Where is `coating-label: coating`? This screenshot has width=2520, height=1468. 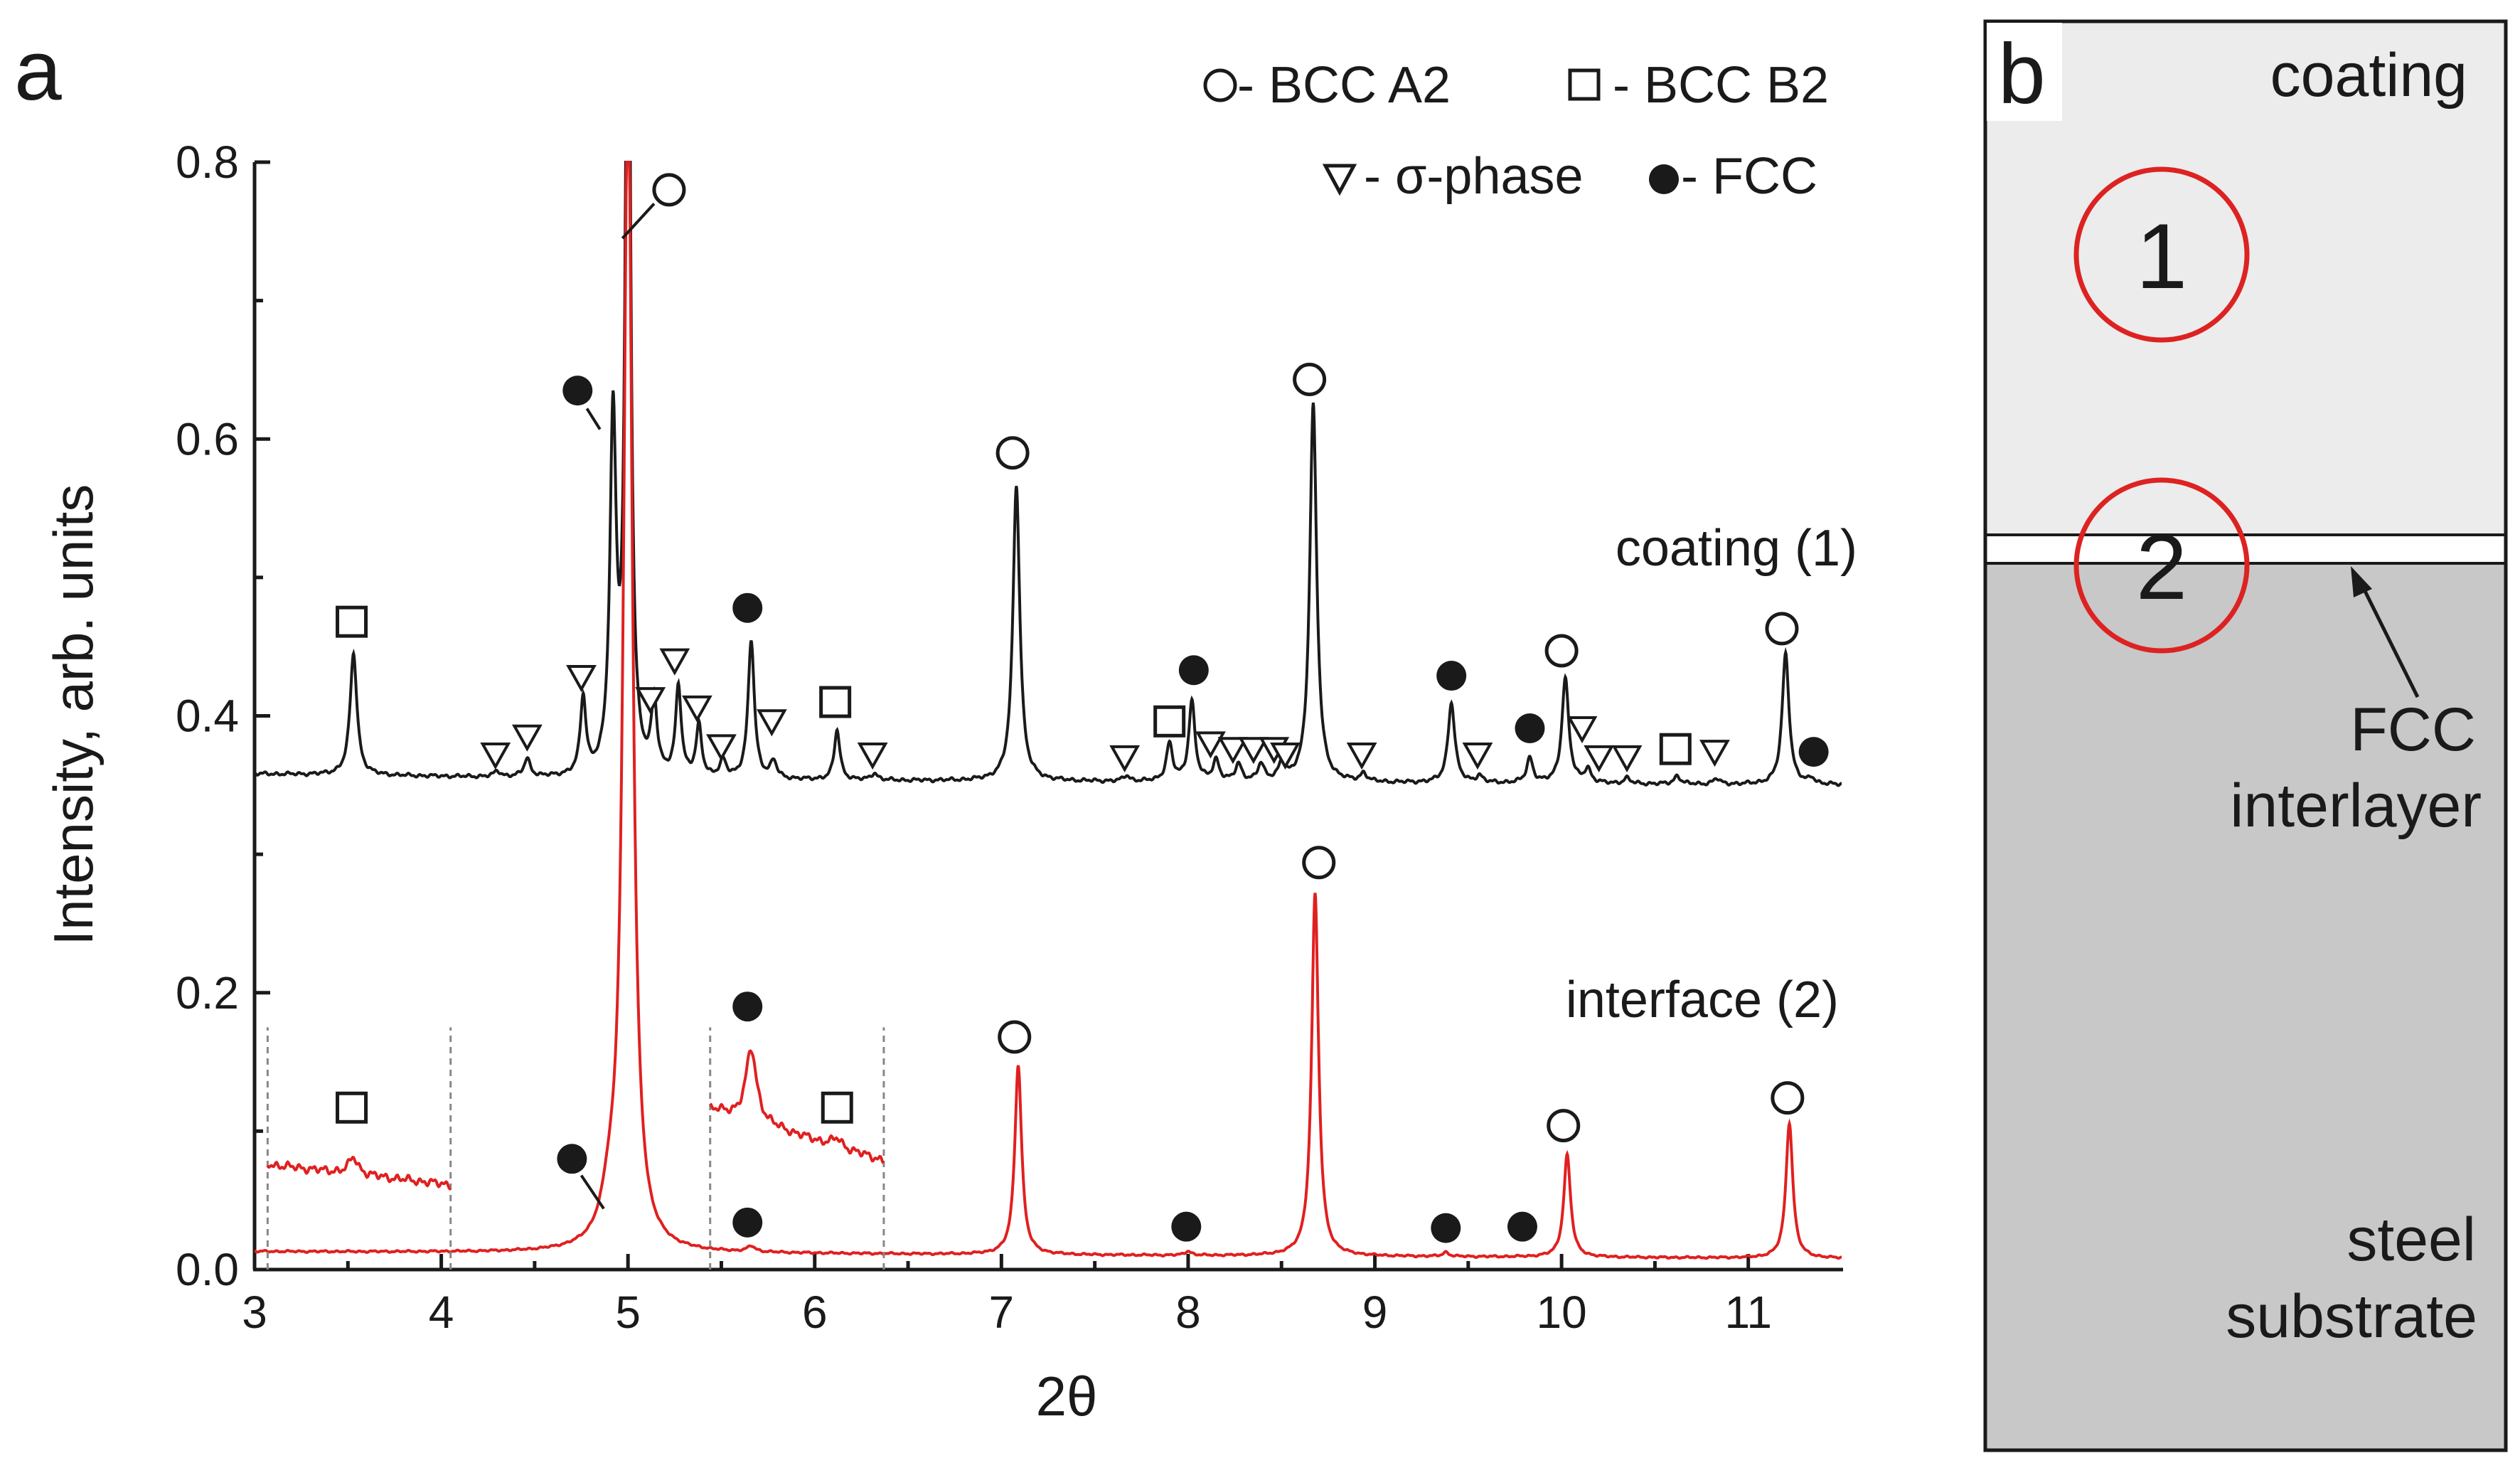 coating-label: coating is located at coordinates (2368, 76).